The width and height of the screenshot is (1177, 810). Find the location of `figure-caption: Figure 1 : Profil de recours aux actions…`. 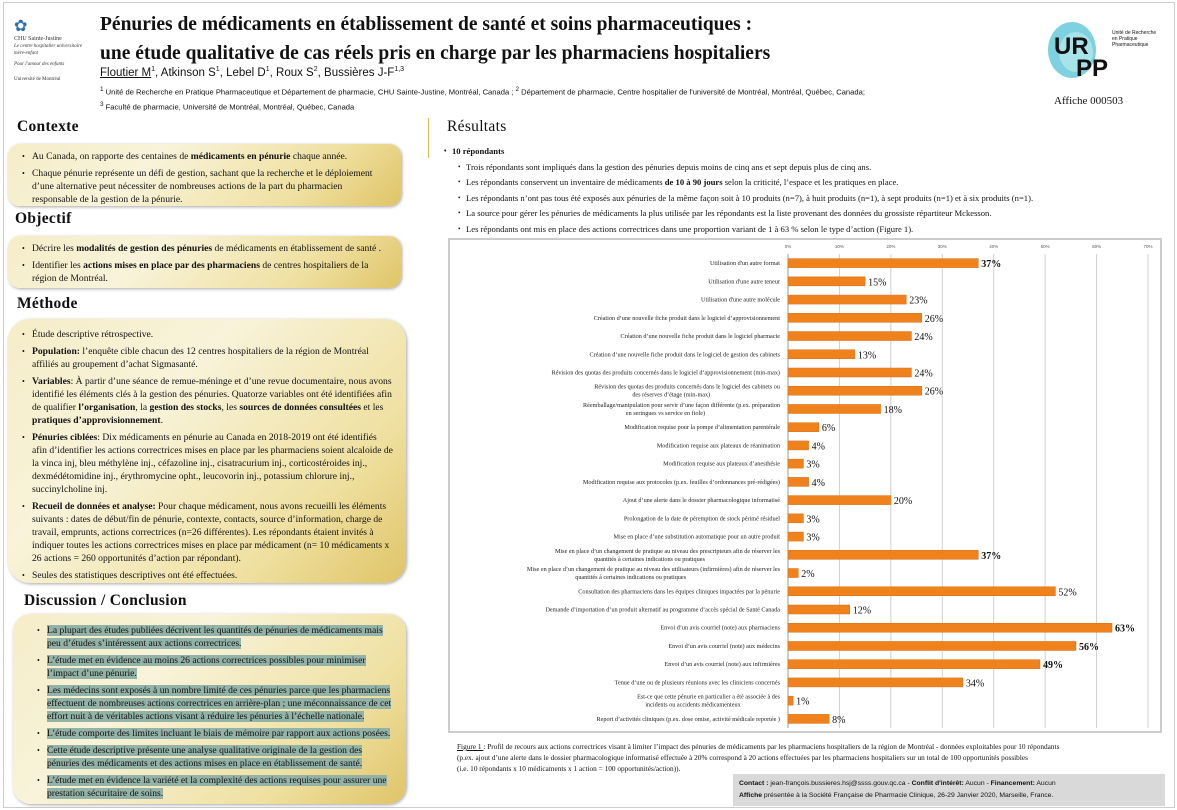

figure-caption: Figure 1 : Profil de recours aux actions… is located at coordinates (807, 757).